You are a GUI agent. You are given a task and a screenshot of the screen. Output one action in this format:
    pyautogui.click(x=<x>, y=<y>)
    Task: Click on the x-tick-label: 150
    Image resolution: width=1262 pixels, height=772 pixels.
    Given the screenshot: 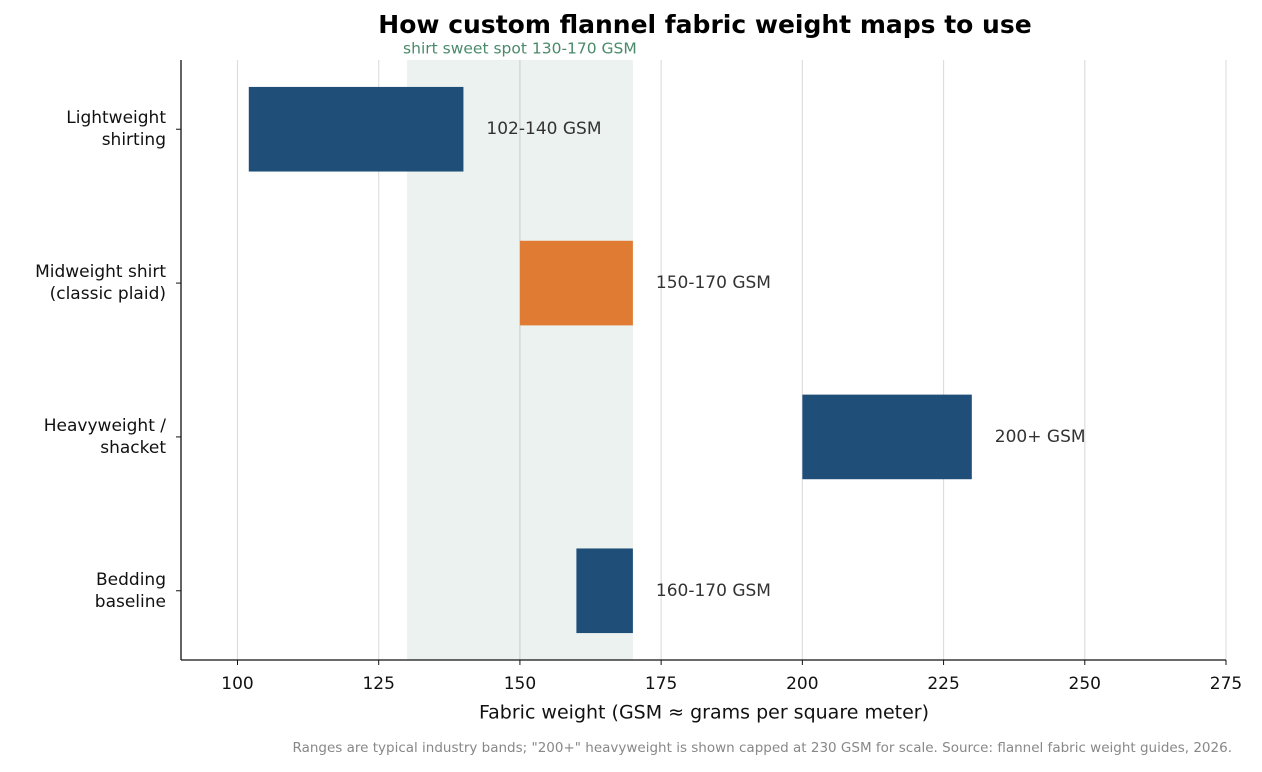 What is the action you would take?
    pyautogui.click(x=520, y=684)
    